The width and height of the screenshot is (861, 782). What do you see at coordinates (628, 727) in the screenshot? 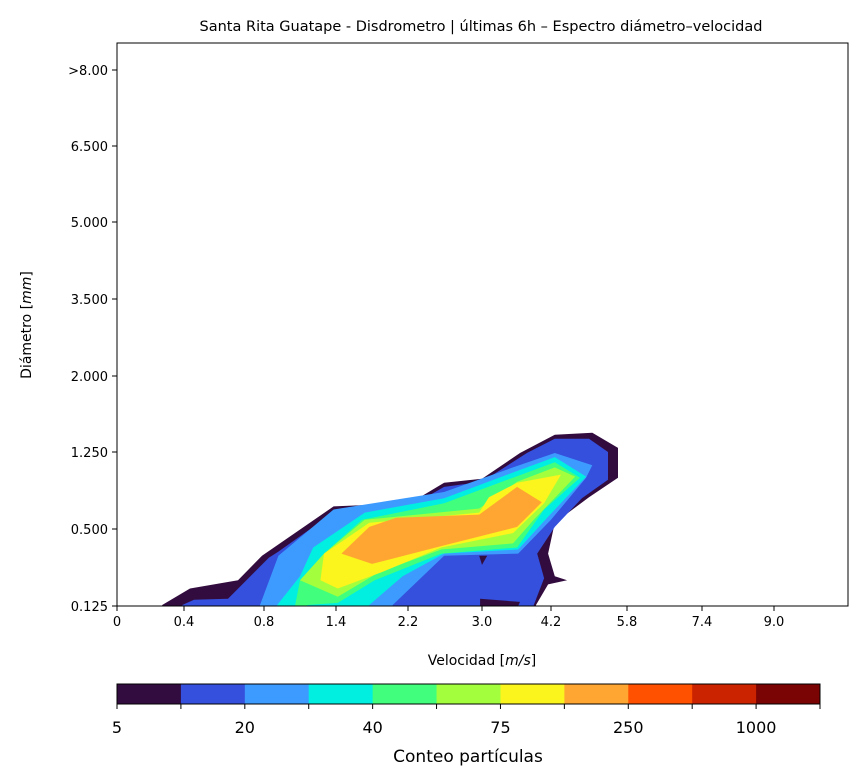
I see `colorbar-tick-label: 250` at bounding box center [628, 727].